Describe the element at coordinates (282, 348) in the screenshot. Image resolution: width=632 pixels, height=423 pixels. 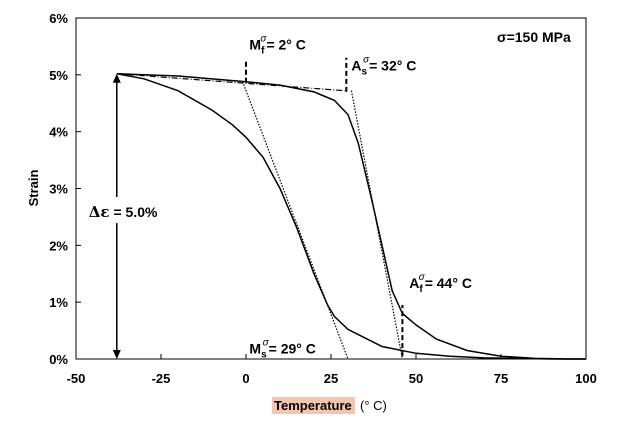
I see `ms-label: Msσ= 29° C` at that location.